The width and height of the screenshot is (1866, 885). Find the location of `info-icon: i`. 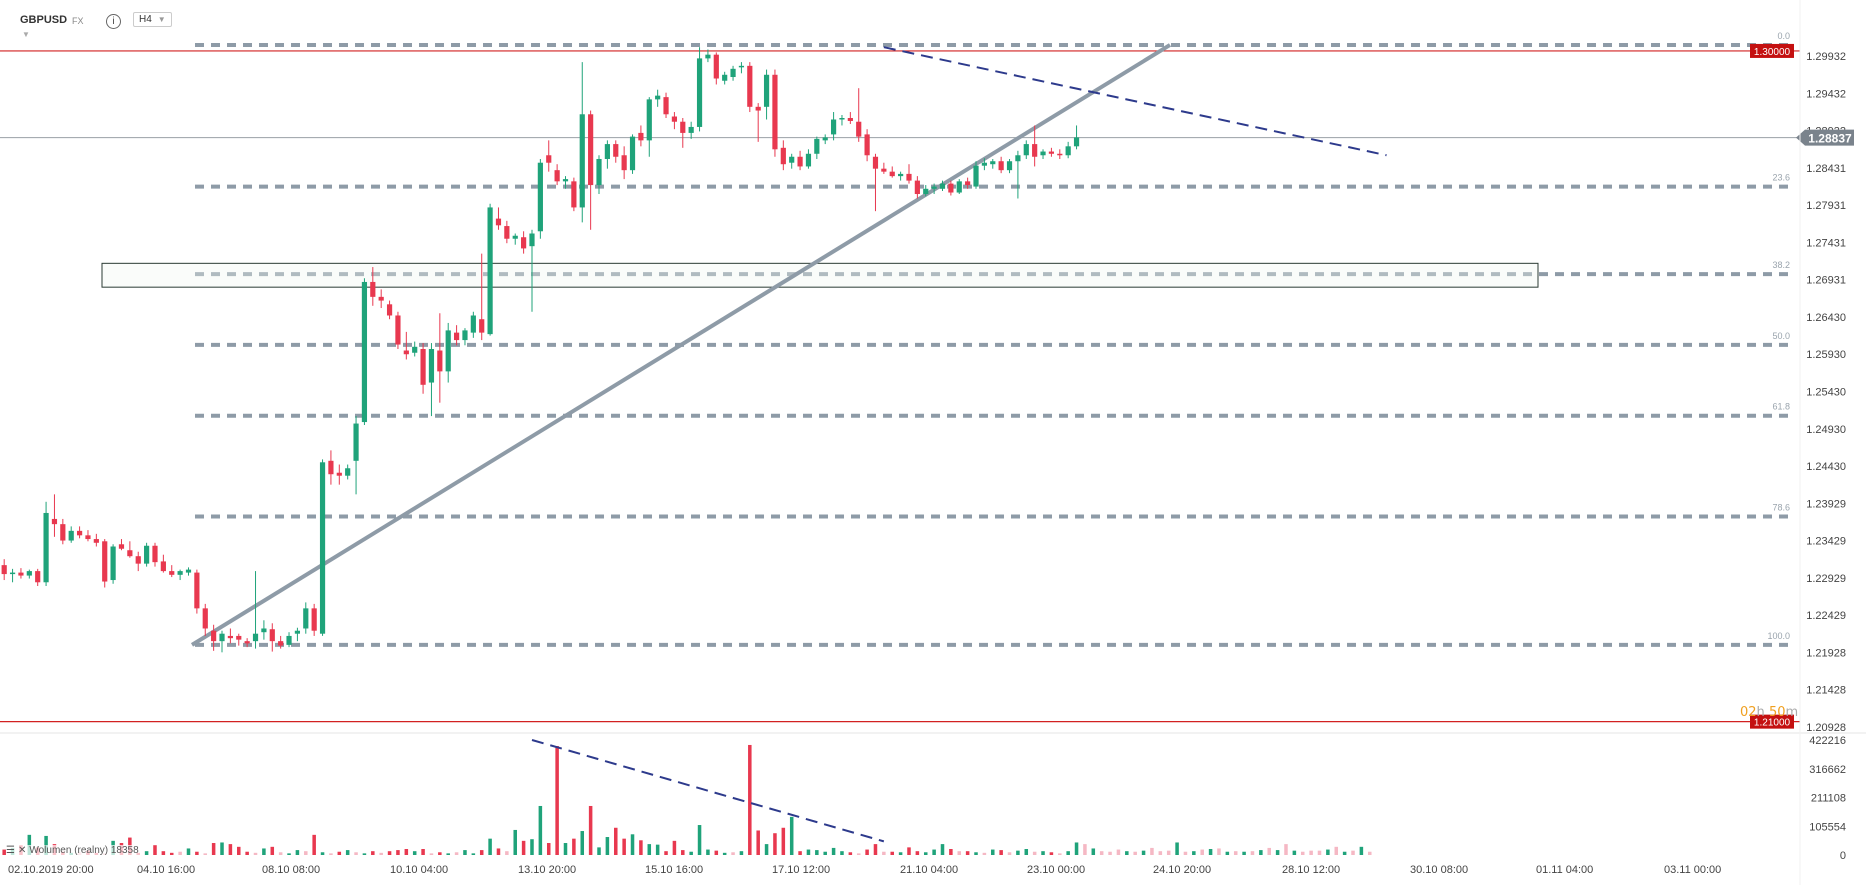

info-icon: i is located at coordinates (113, 21).